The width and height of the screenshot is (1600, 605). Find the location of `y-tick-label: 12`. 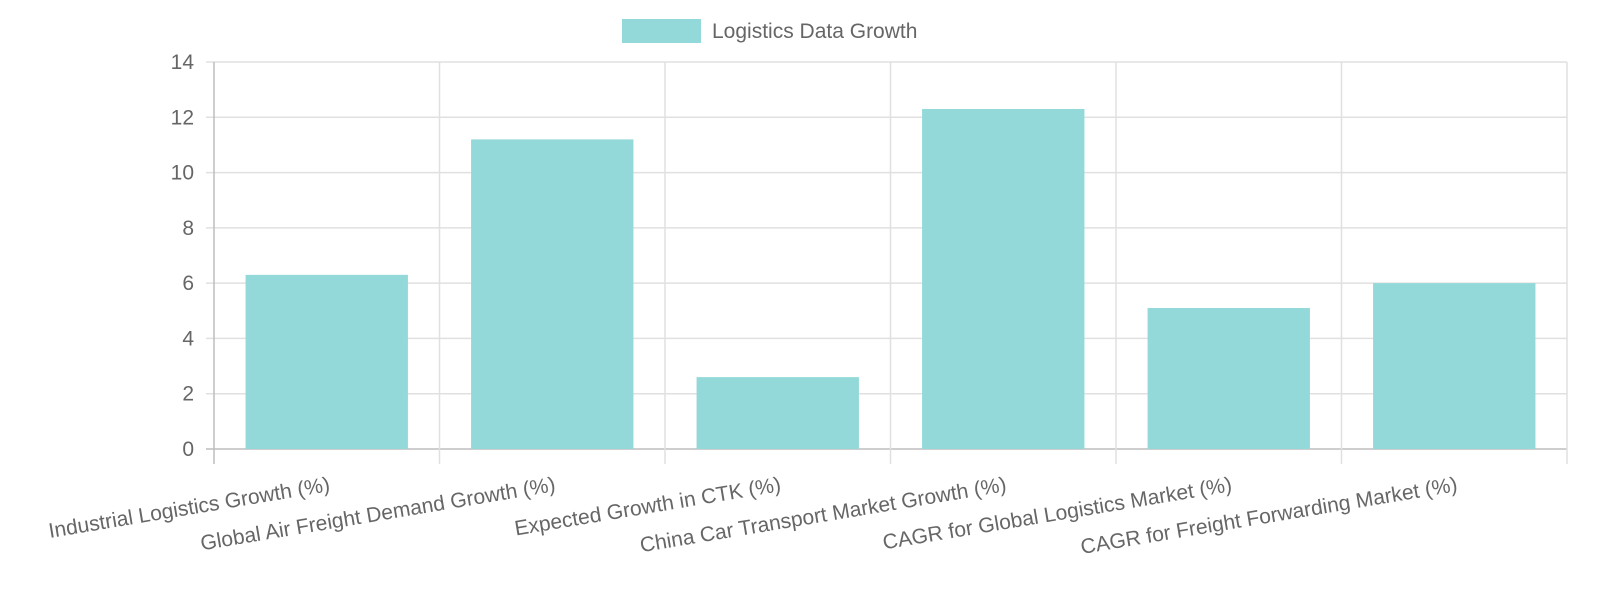

y-tick-label: 12 is located at coordinates (182, 117).